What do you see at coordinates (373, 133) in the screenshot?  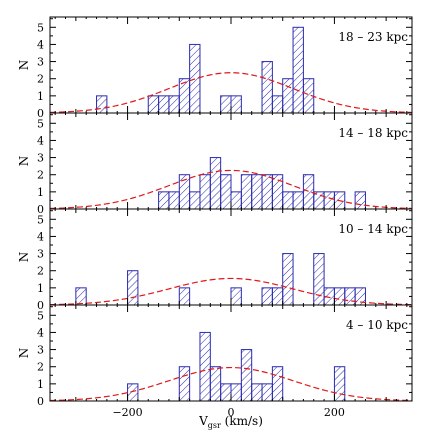 I see `panel-title: 14 – 18 kpc` at bounding box center [373, 133].